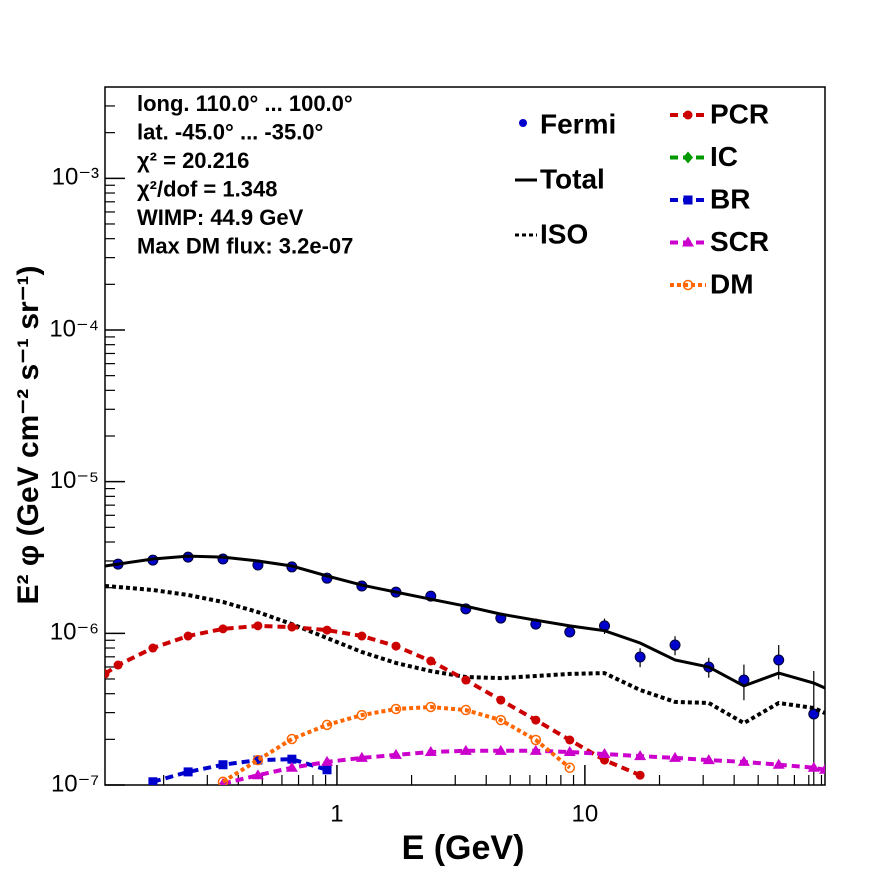 This screenshot has width=896, height=872. I want to click on legend-label: ISO, so click(564, 233).